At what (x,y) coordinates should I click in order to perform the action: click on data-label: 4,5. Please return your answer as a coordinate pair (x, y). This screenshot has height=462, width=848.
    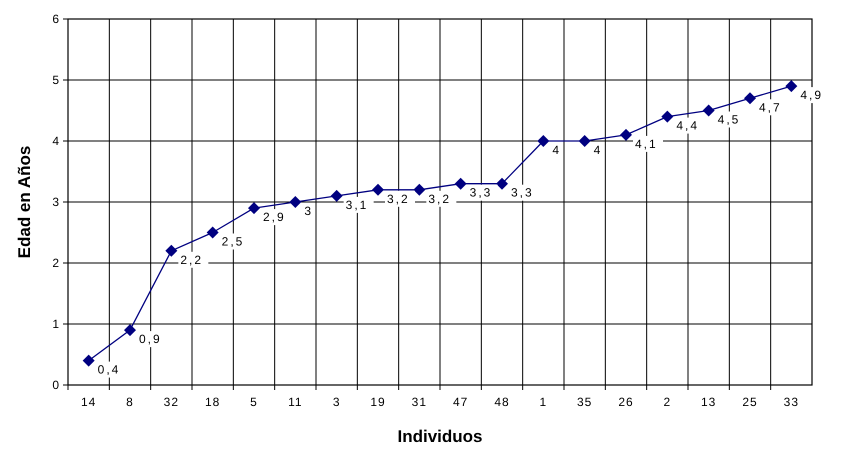
    Looking at the image, I should click on (729, 119).